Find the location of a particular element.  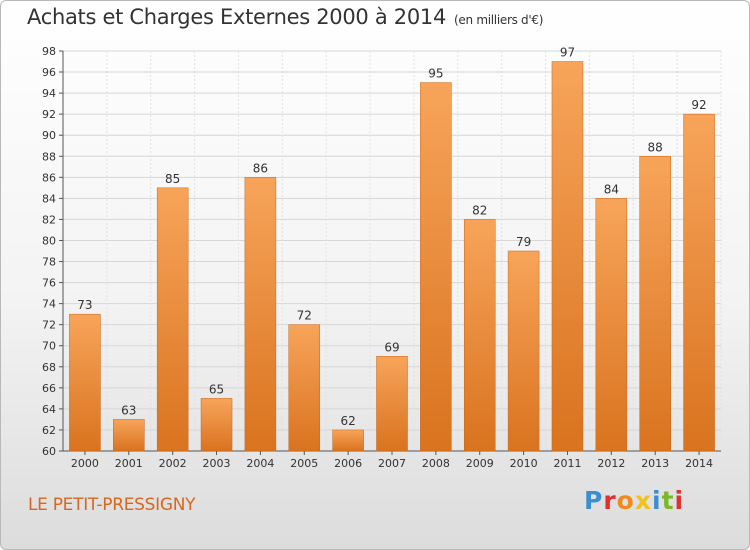

bar-value-label: 62 is located at coordinates (347, 421).